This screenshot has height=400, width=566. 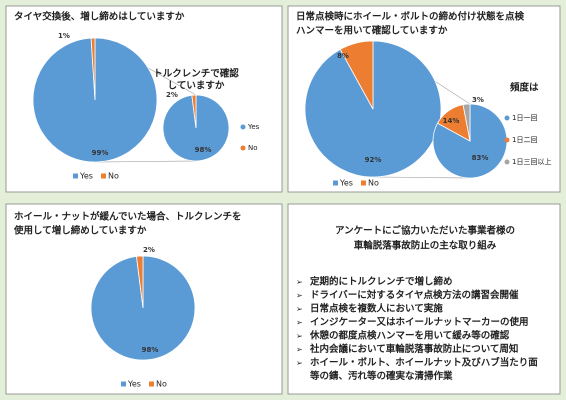 I want to click on data-label: 83%, so click(x=480, y=158).